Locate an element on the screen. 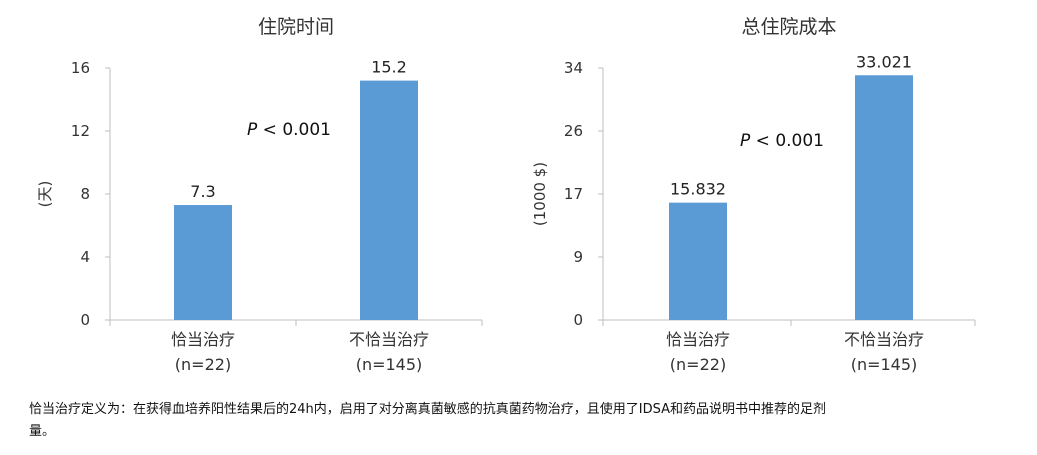  y-axis-label: (1000 $) is located at coordinates (540, 194).